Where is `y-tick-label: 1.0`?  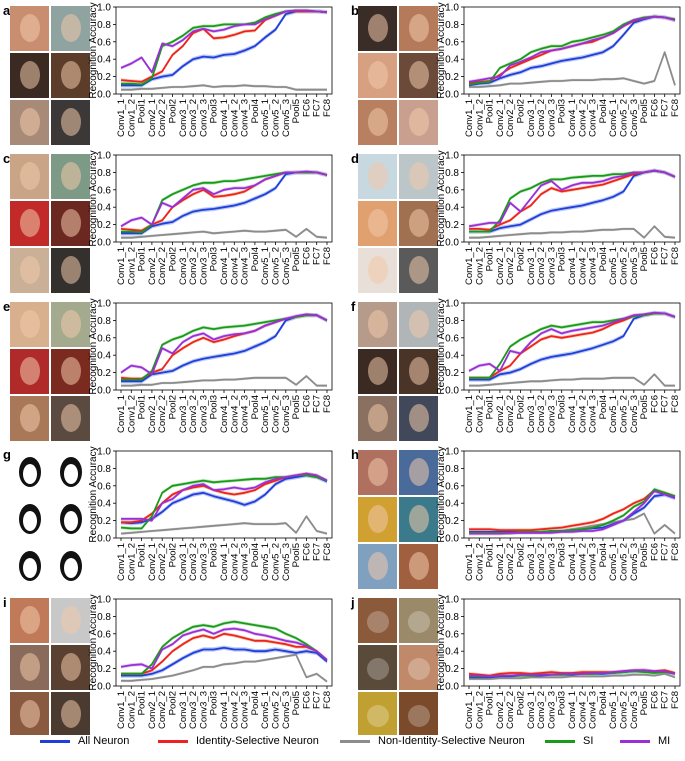 y-tick-label: 1.0 is located at coordinates (452, 8).